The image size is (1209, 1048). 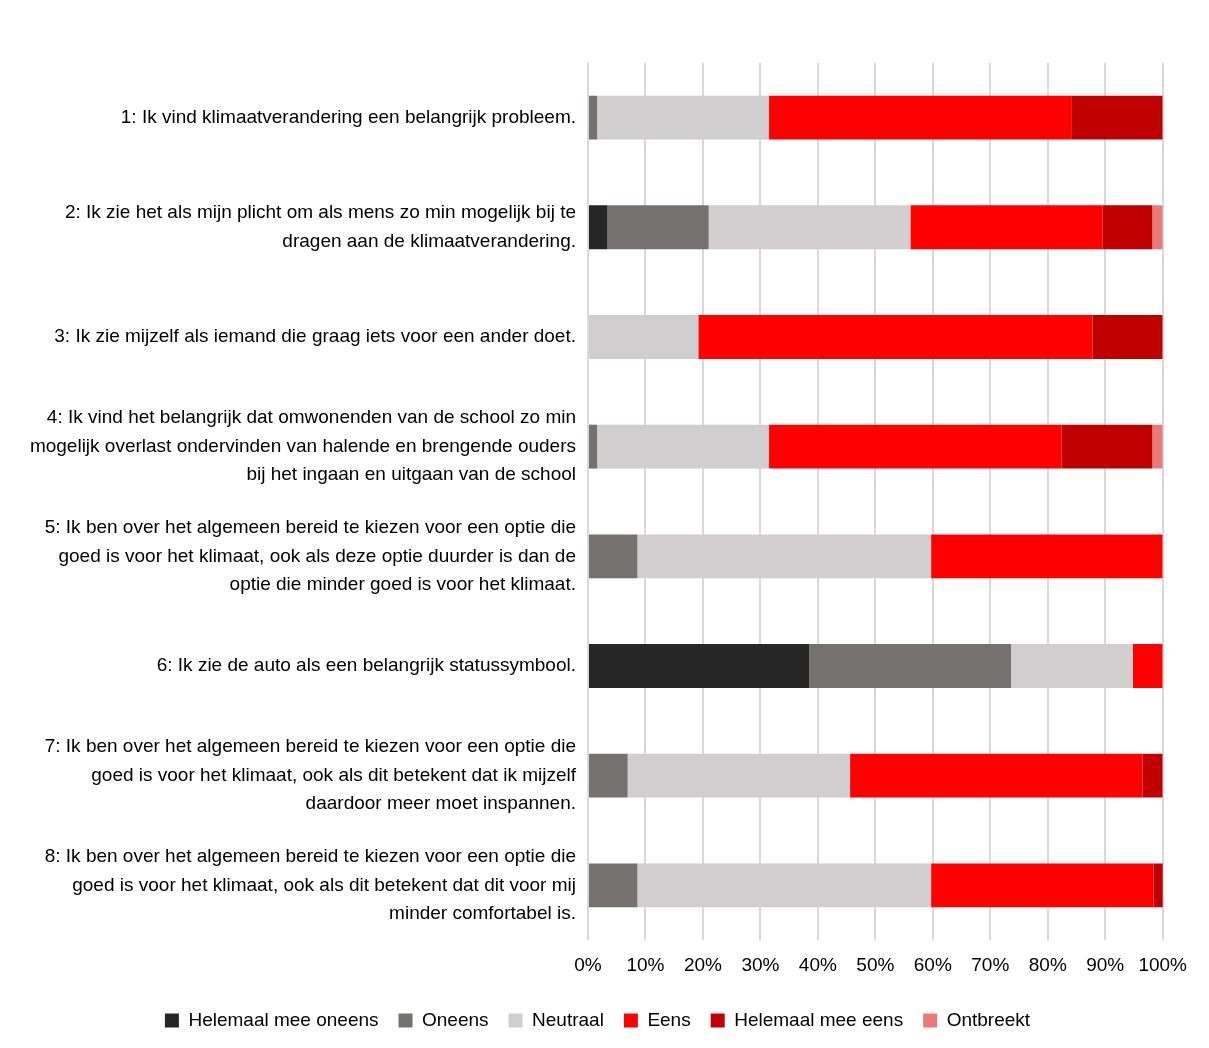 I want to click on legend-label: Oneens, so click(x=455, y=1019).